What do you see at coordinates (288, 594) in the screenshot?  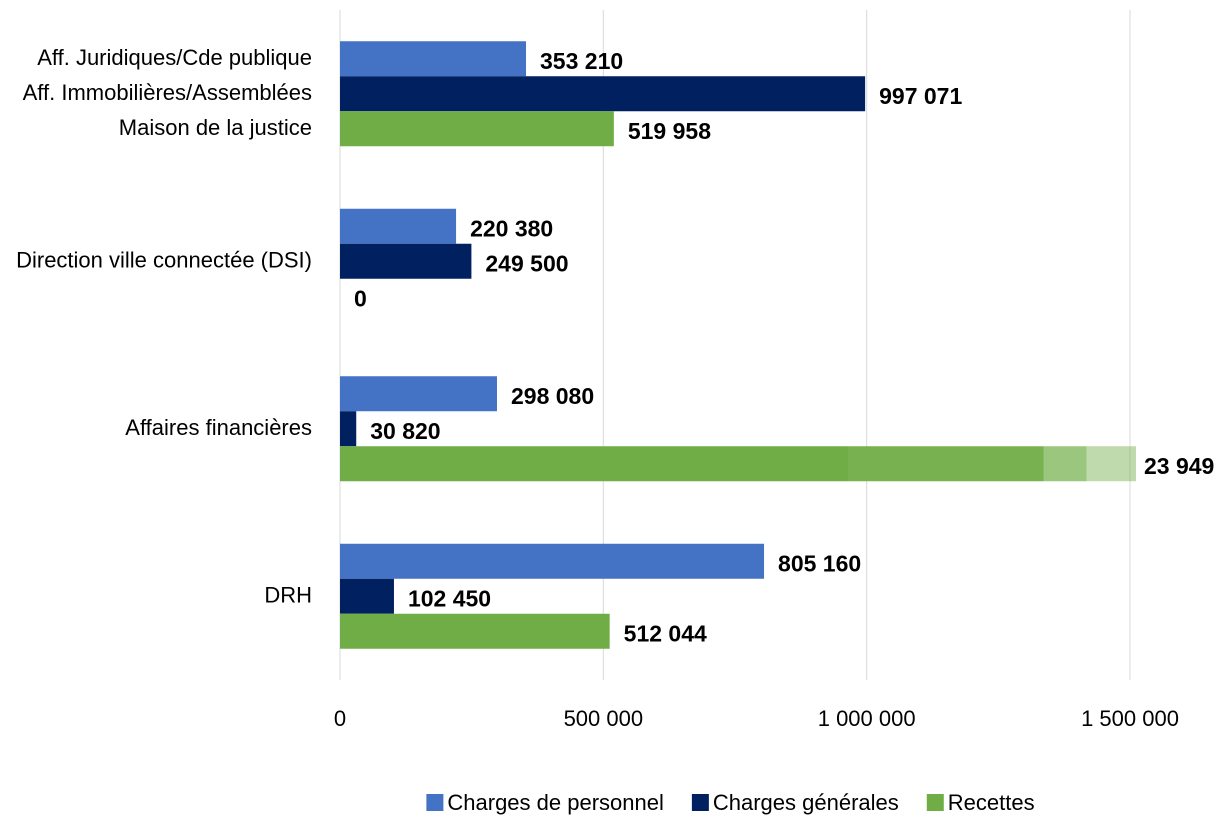 I see `y-tick-label: DRH` at bounding box center [288, 594].